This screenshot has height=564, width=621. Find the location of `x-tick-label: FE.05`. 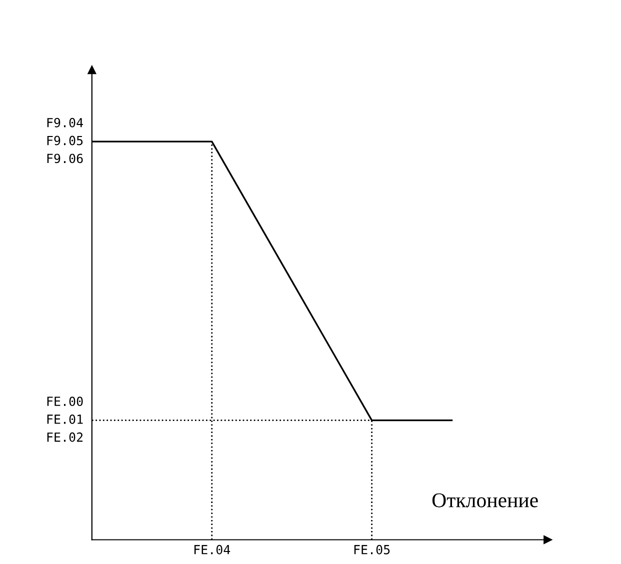

x-tick-label: FE.05 is located at coordinates (372, 549).